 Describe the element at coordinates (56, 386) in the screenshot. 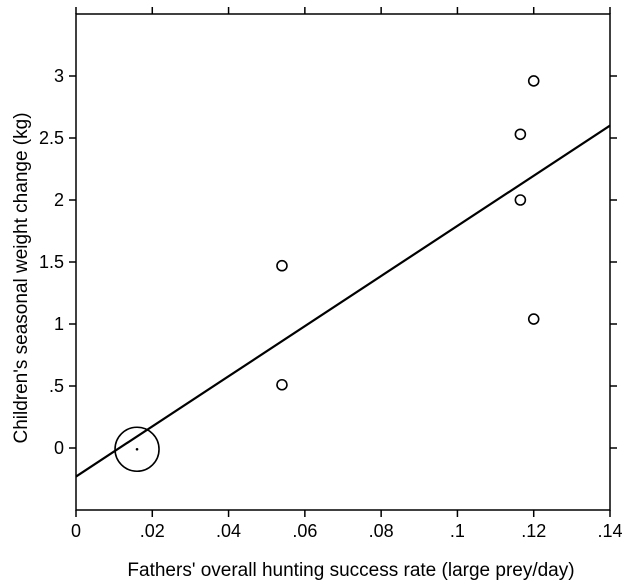

I see `y-tick-label: .5` at that location.